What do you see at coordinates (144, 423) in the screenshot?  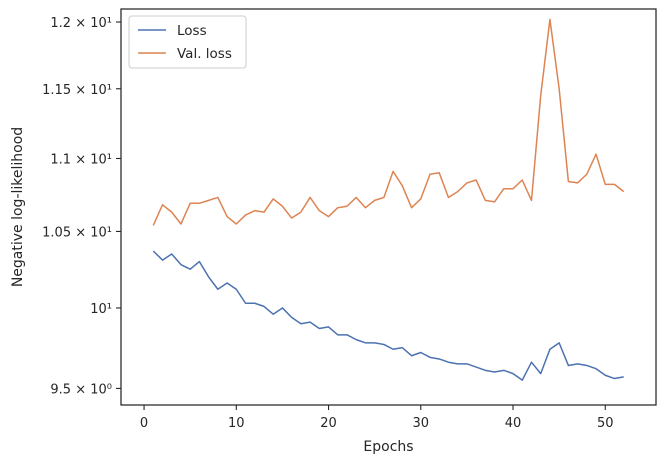 I see `x-tick-label: 0` at bounding box center [144, 423].